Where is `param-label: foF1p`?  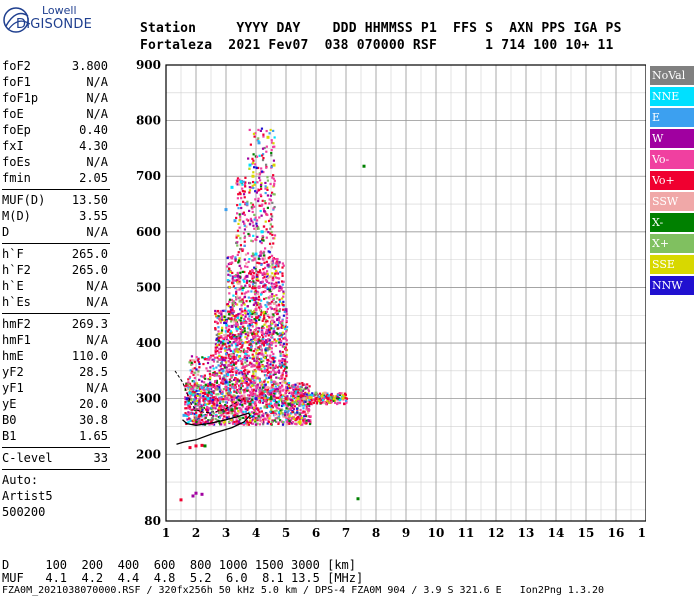 param-label: foF1p is located at coordinates (20, 98).